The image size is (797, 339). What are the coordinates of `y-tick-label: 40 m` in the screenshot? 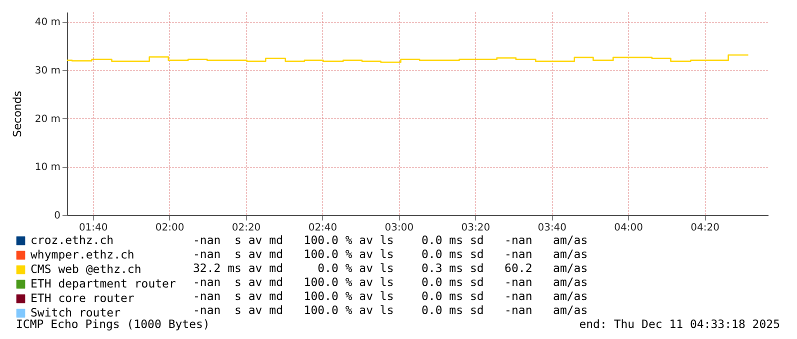 It's located at (47, 22).